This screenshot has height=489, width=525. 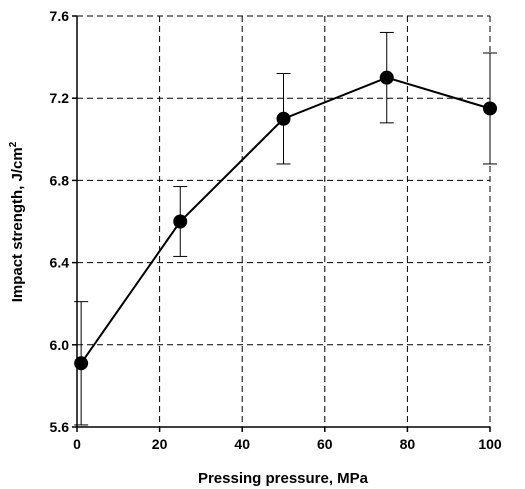 What do you see at coordinates (60, 263) in the screenshot?
I see `y-tick-label-2: 6.4` at bounding box center [60, 263].